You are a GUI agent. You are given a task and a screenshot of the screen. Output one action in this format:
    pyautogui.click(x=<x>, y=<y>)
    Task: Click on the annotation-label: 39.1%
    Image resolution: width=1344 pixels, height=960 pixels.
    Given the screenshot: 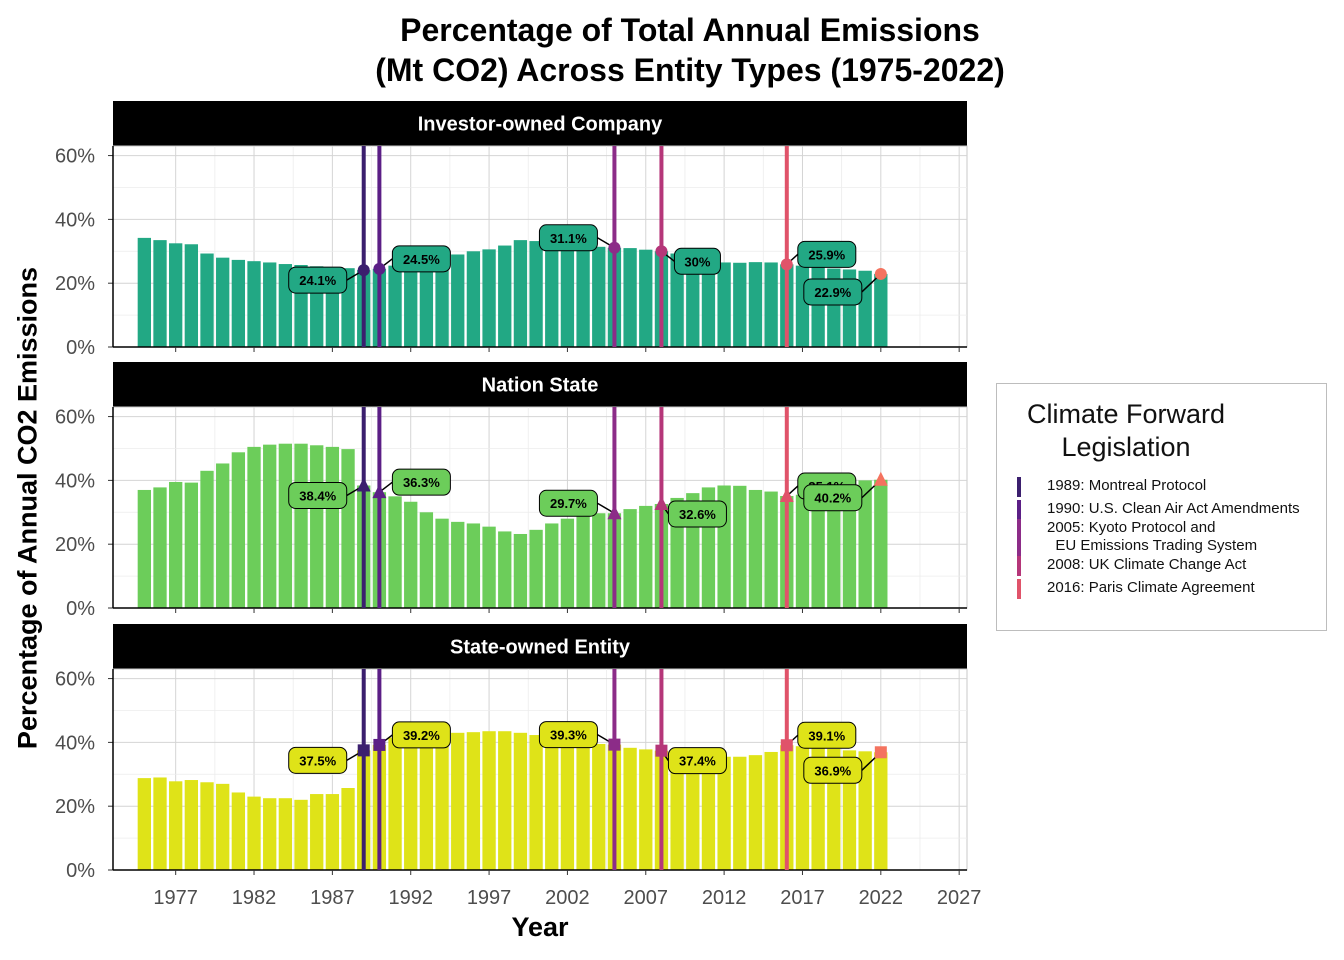 What is the action you would take?
    pyautogui.click(x=826, y=735)
    